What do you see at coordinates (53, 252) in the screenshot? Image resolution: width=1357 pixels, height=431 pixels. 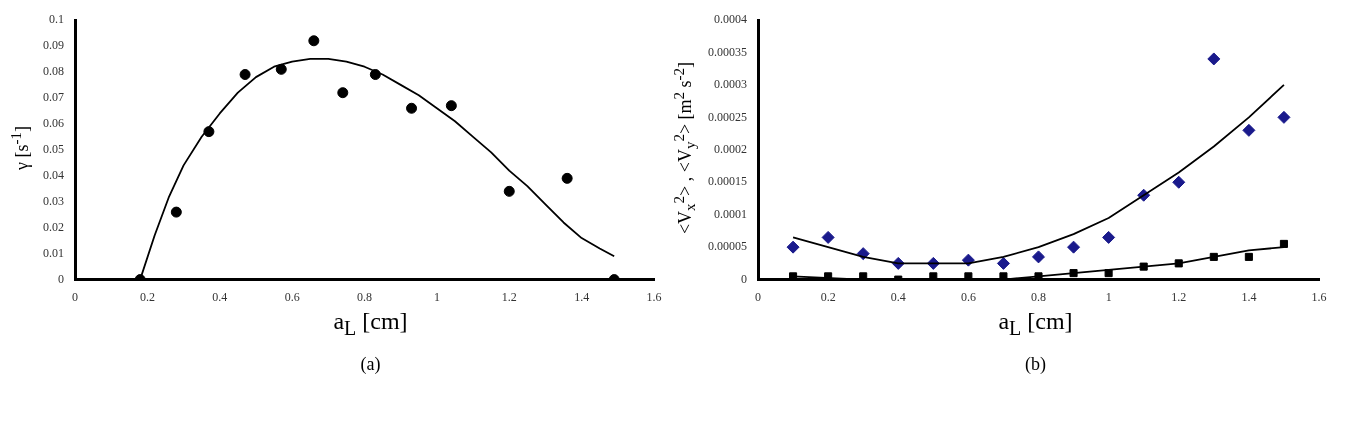 I see `y-tick-label: 0.01` at bounding box center [53, 252].